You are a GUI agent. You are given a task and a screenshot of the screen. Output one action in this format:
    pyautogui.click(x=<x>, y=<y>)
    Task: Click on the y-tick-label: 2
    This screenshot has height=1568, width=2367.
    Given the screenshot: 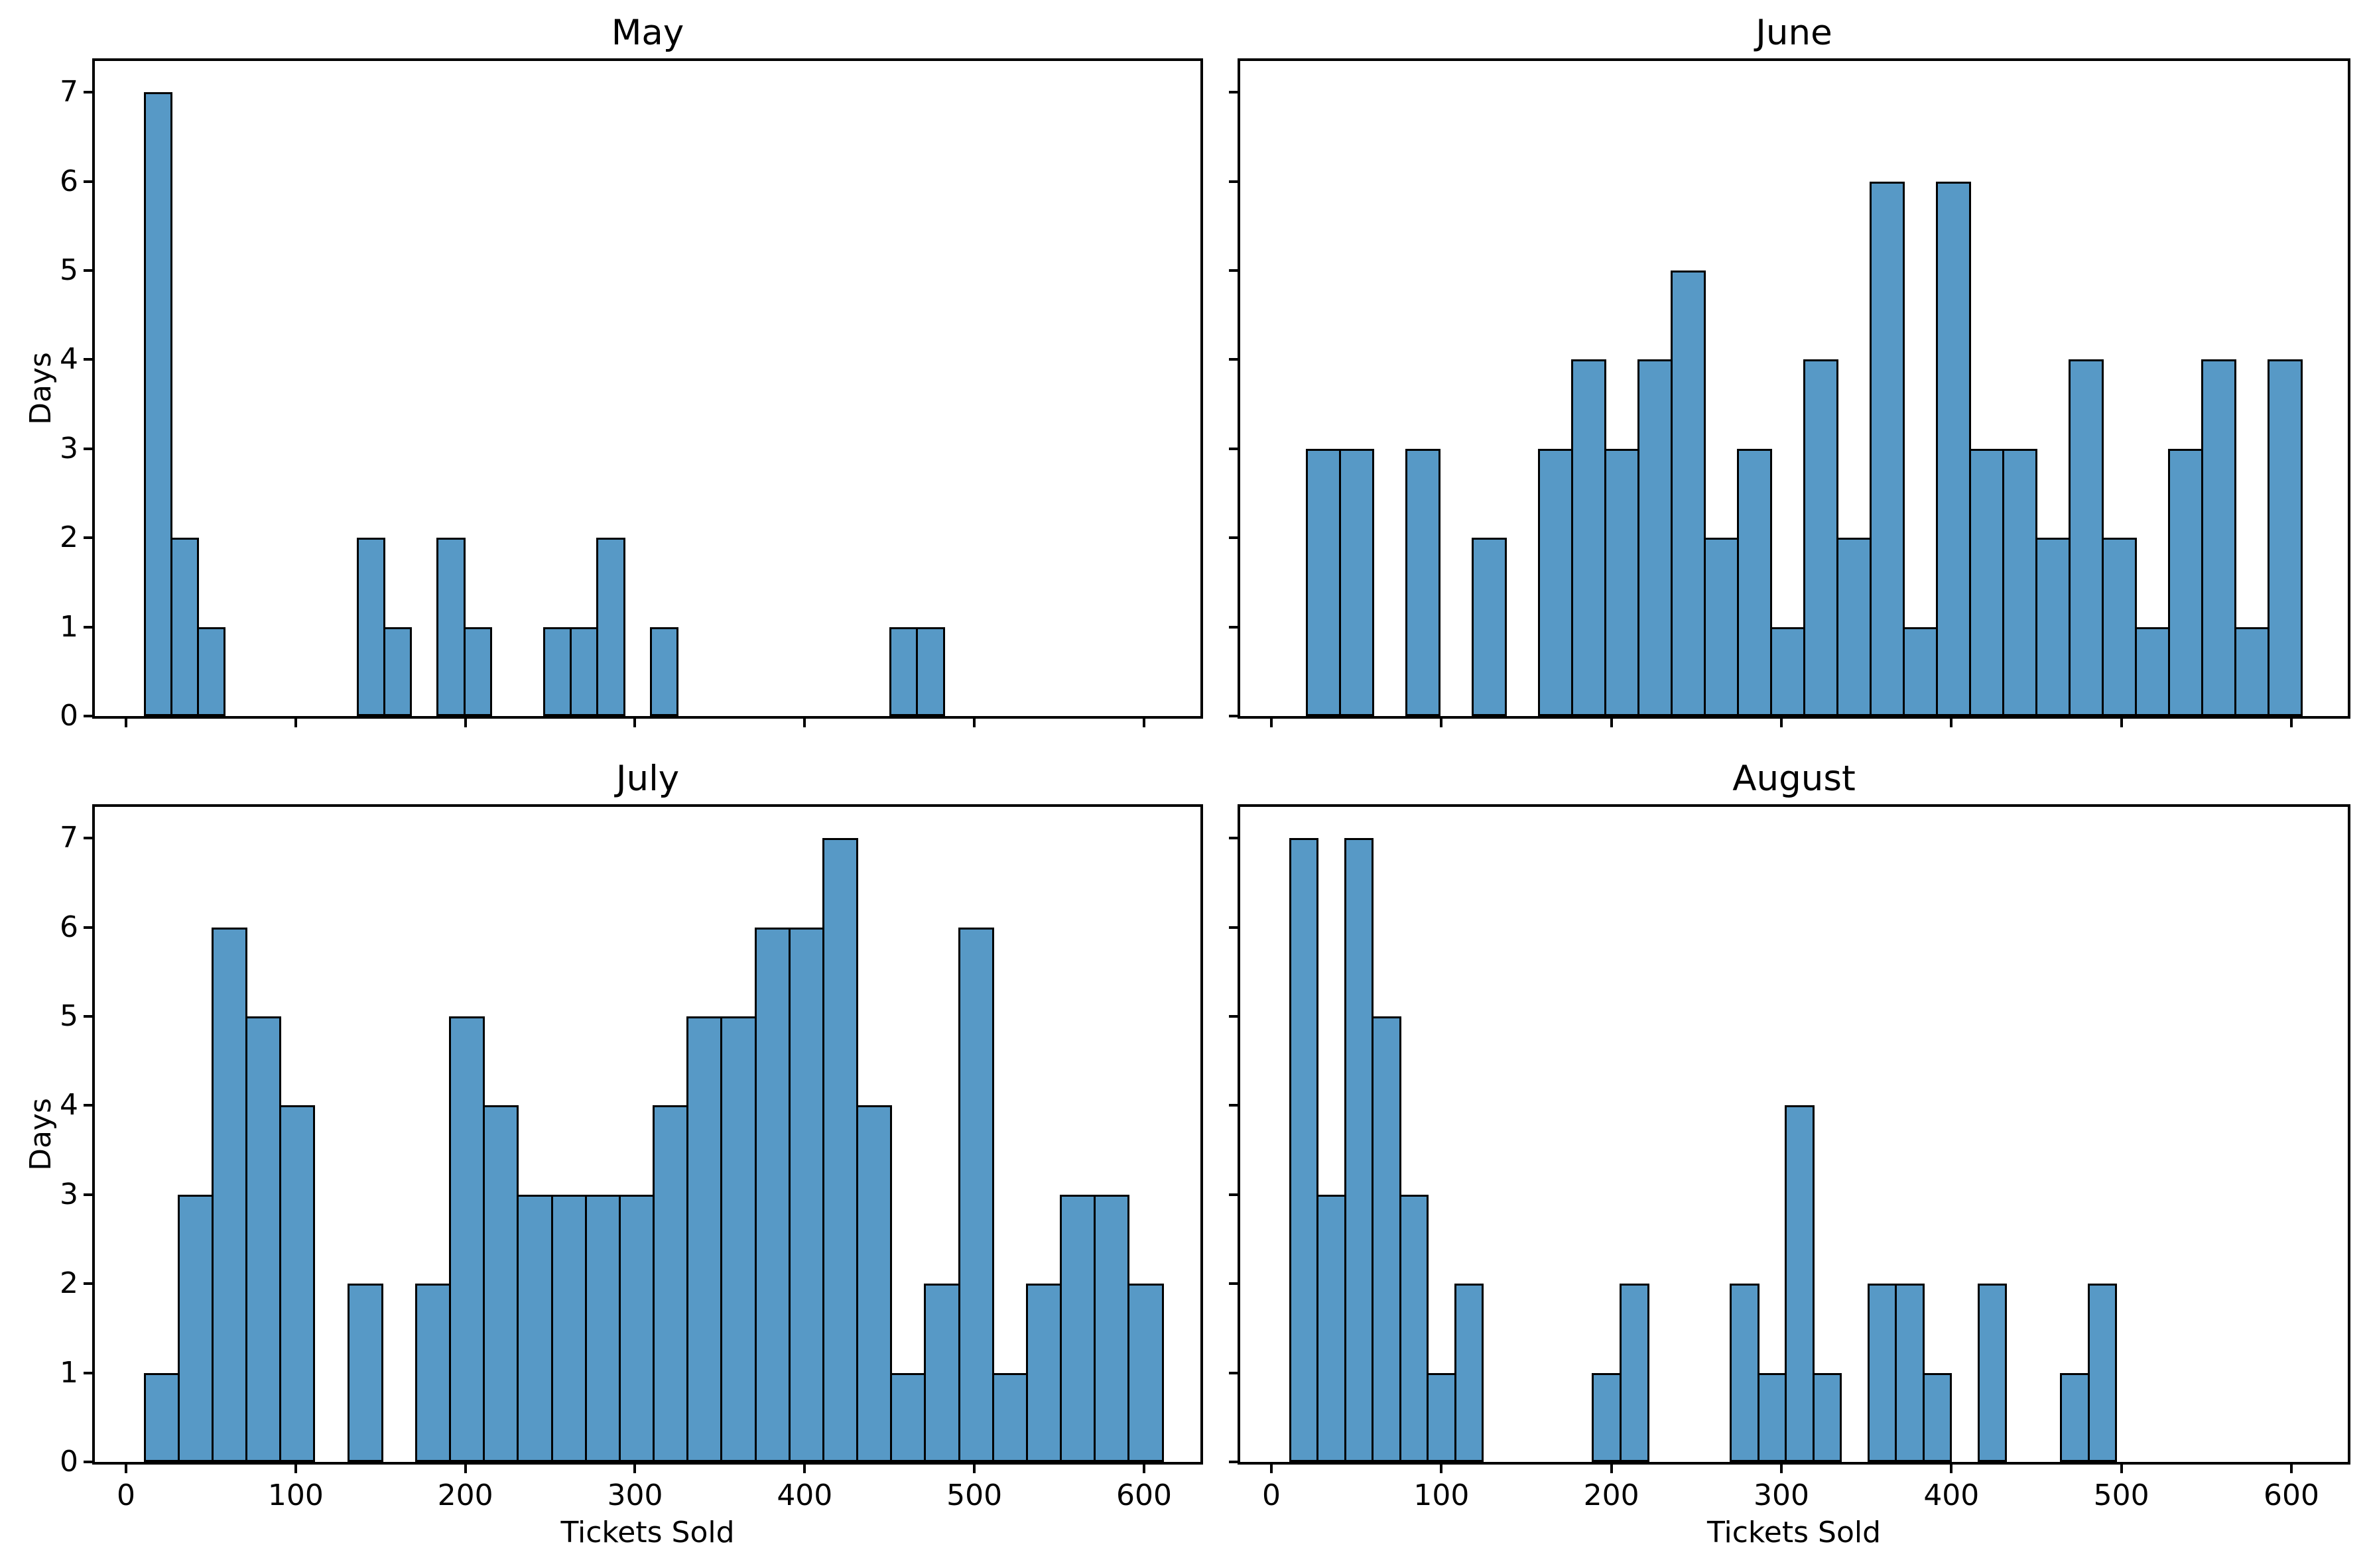 What is the action you would take?
    pyautogui.click(x=69, y=537)
    